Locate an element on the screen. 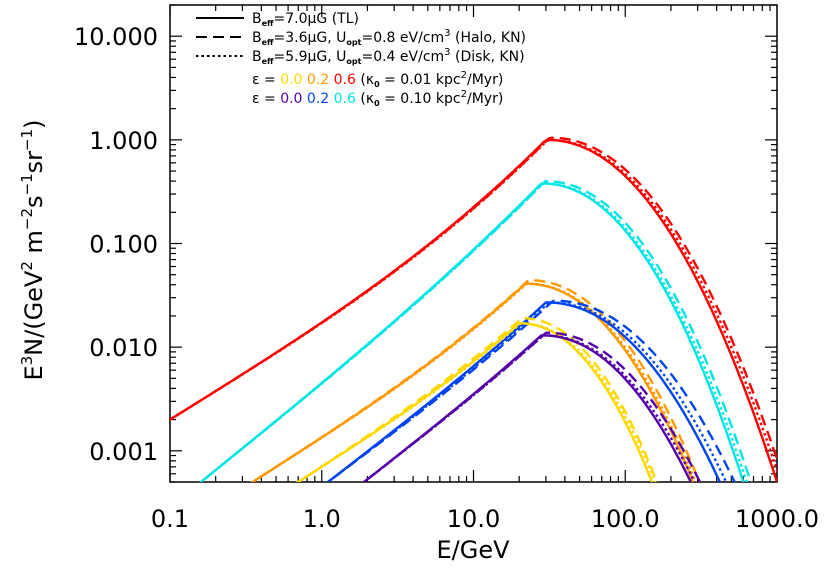 The image size is (830, 568). y-tick-label: 0.100 is located at coordinates (123, 245).